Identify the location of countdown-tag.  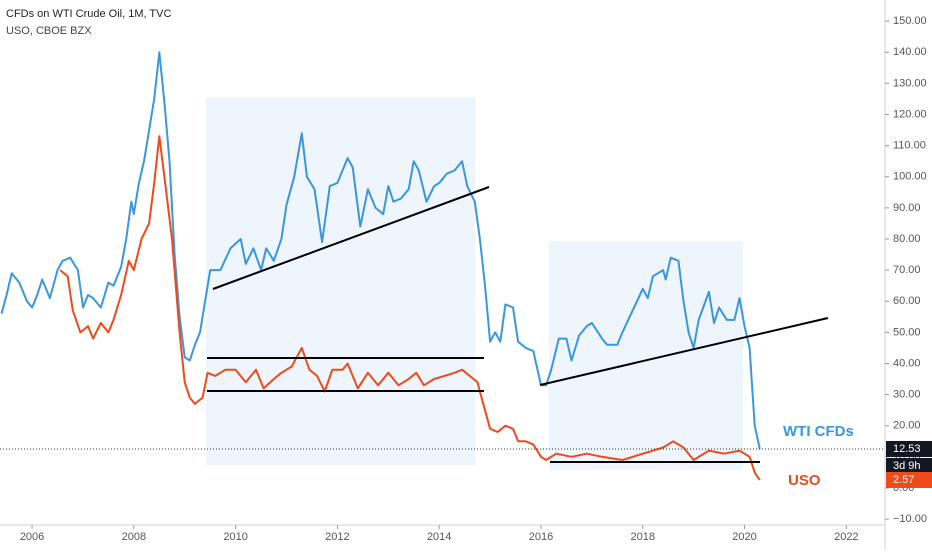
(909, 465).